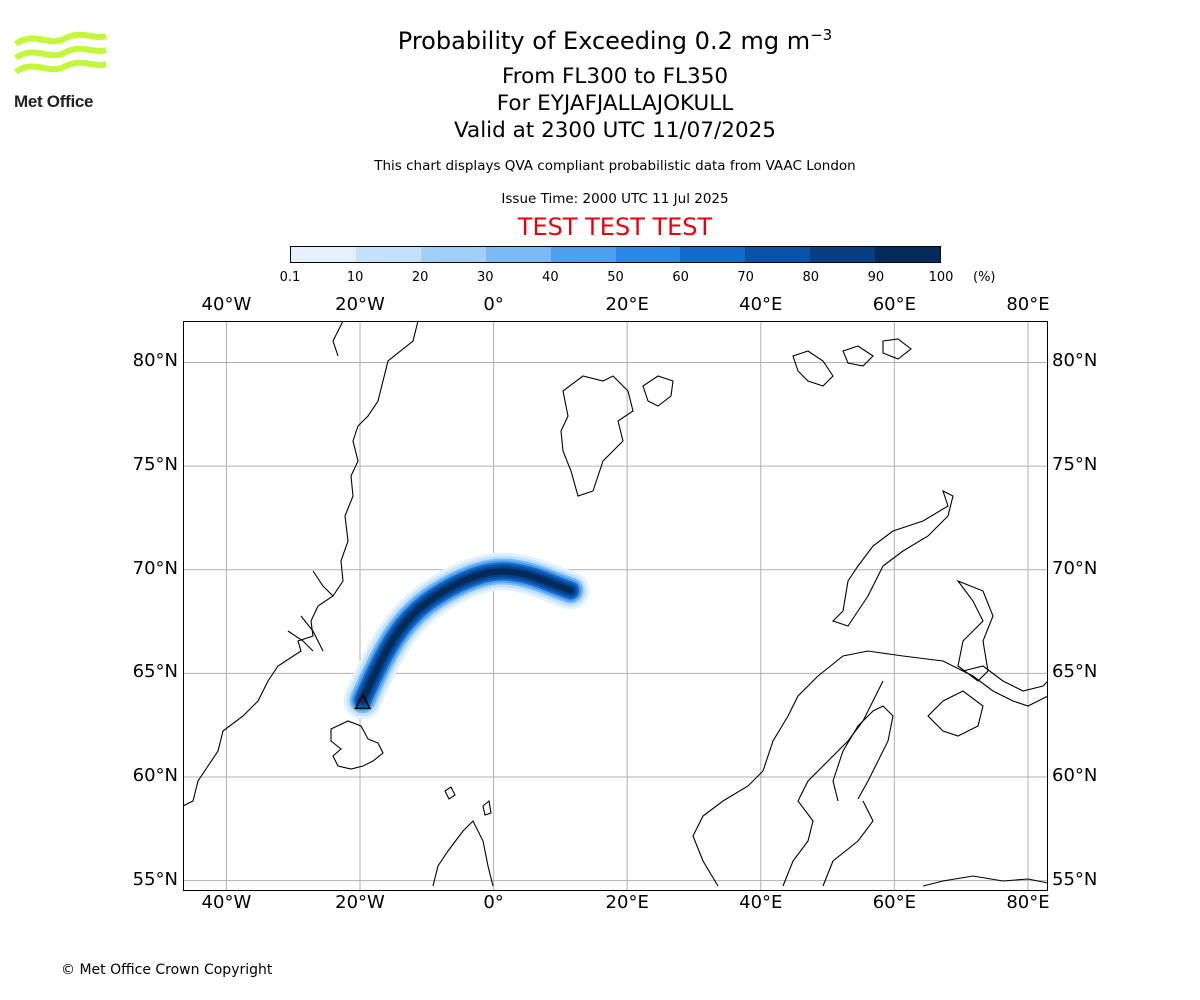  I want to click on svalbard-east, so click(658, 391).